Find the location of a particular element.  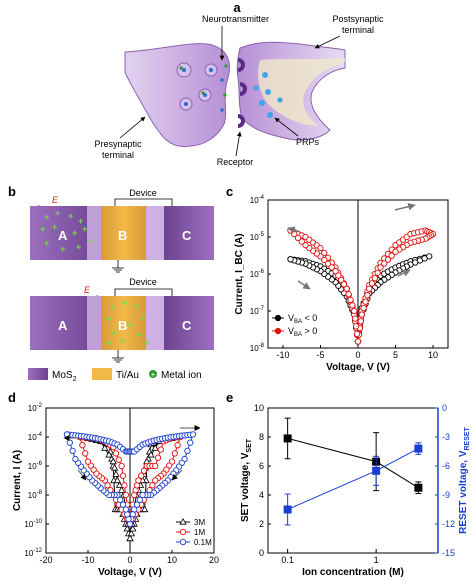

label-receptor: Receptor is located at coordinates (235, 162).